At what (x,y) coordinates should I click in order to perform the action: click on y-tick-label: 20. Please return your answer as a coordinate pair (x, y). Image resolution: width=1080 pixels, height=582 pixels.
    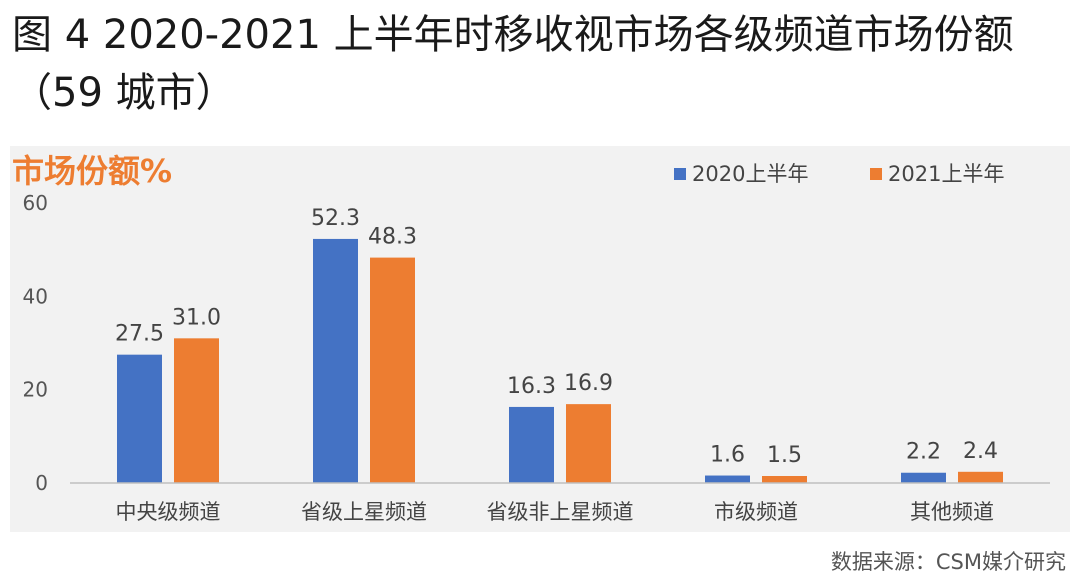
    Looking at the image, I should click on (35, 390).